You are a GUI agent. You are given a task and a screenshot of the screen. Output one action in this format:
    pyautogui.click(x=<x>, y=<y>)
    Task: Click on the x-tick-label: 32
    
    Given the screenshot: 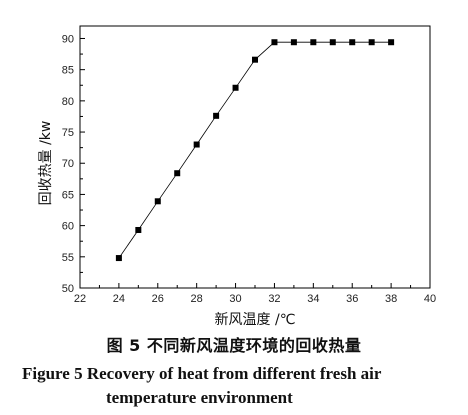 What is the action you would take?
    pyautogui.click(x=274, y=299)
    